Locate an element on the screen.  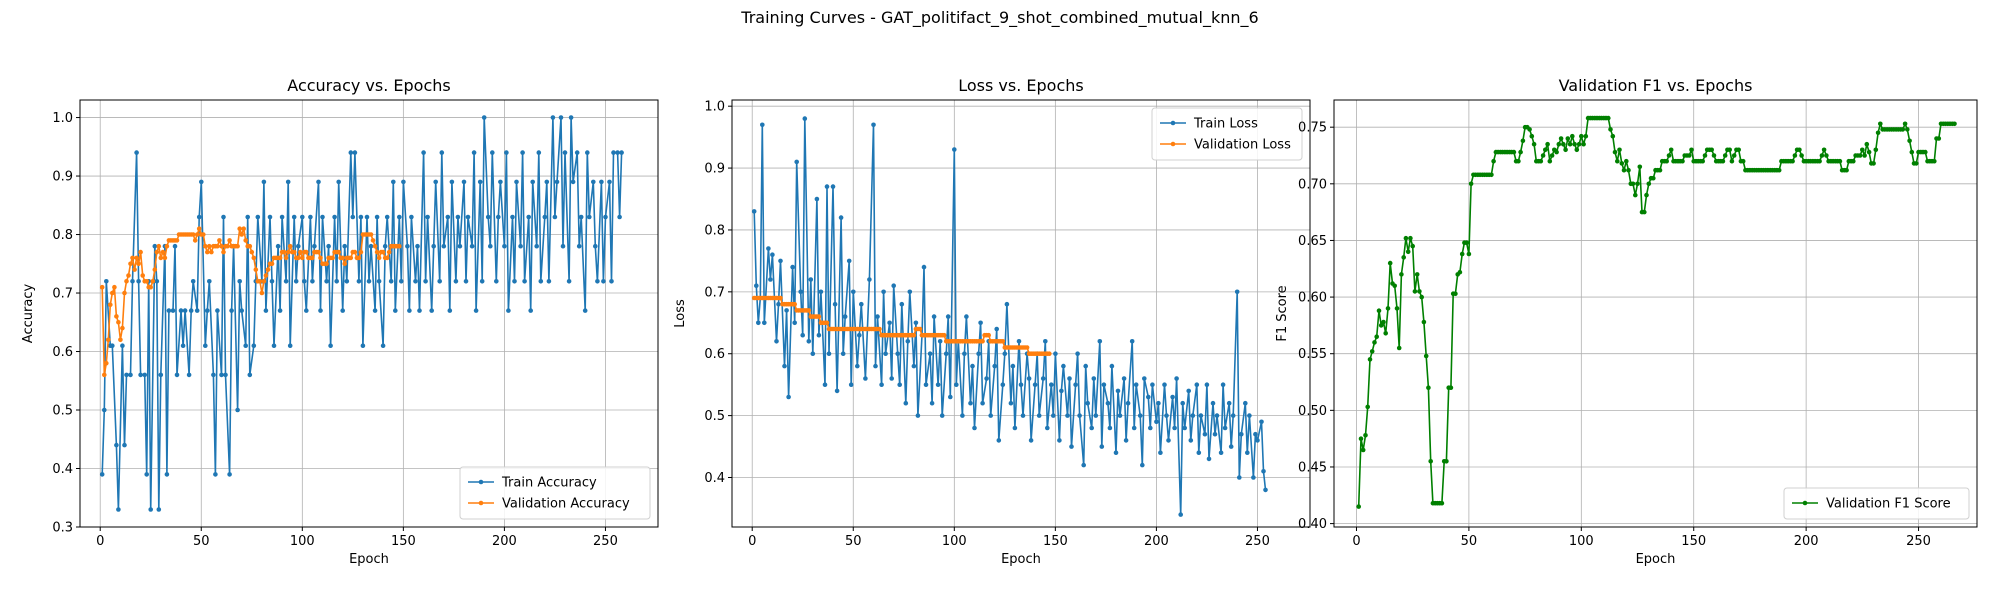
y-tick-label: 1.0 is located at coordinates (62, 118).